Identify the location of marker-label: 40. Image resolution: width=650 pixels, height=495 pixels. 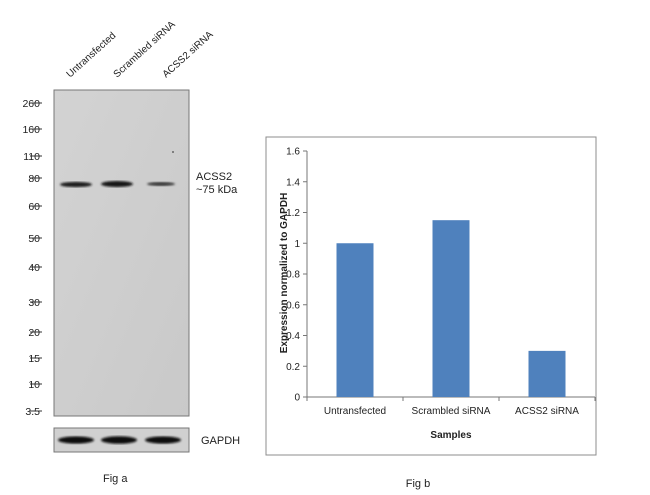
(34, 268).